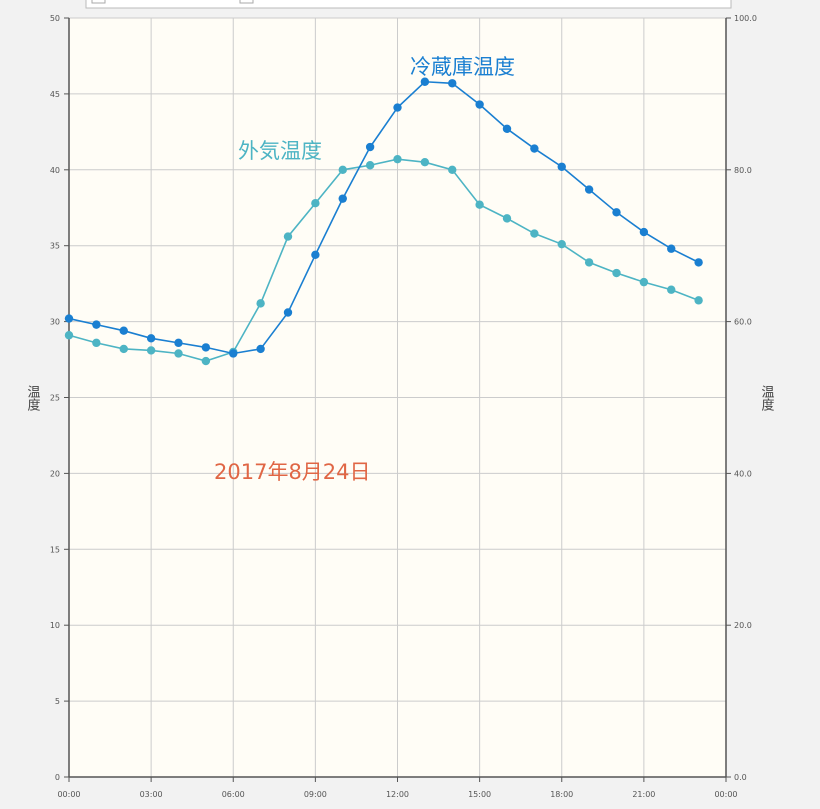  Describe the element at coordinates (561, 794) in the screenshot. I see `x-tick-label: 18:00` at that location.